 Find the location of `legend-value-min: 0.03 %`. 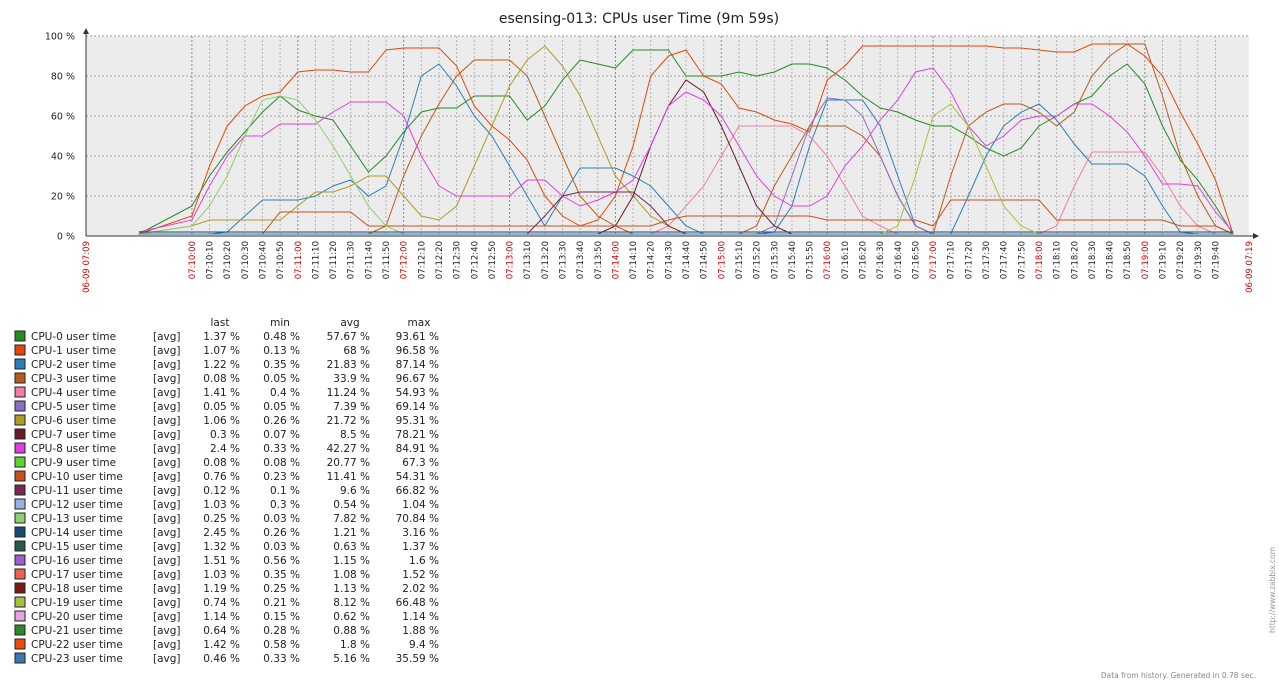

legend-value-min: 0.03 % is located at coordinates (281, 519).